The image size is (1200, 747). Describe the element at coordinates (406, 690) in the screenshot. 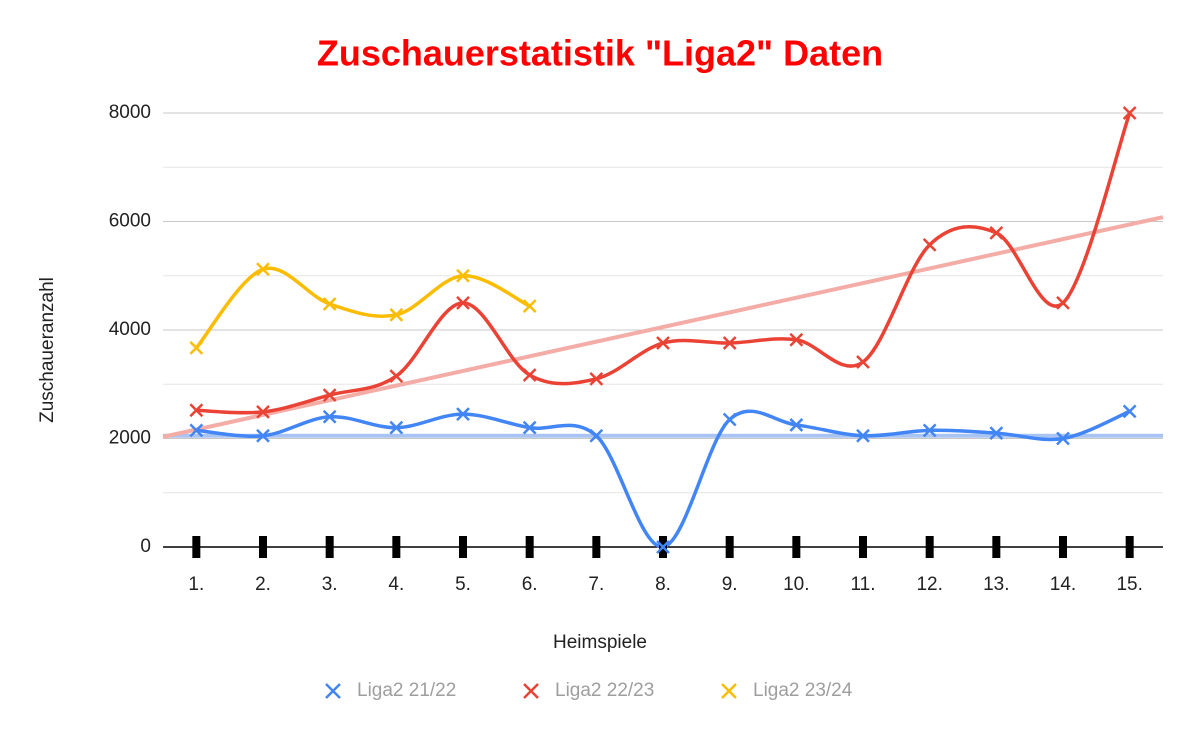

I see `legend-label: Liga2 21/22` at that location.